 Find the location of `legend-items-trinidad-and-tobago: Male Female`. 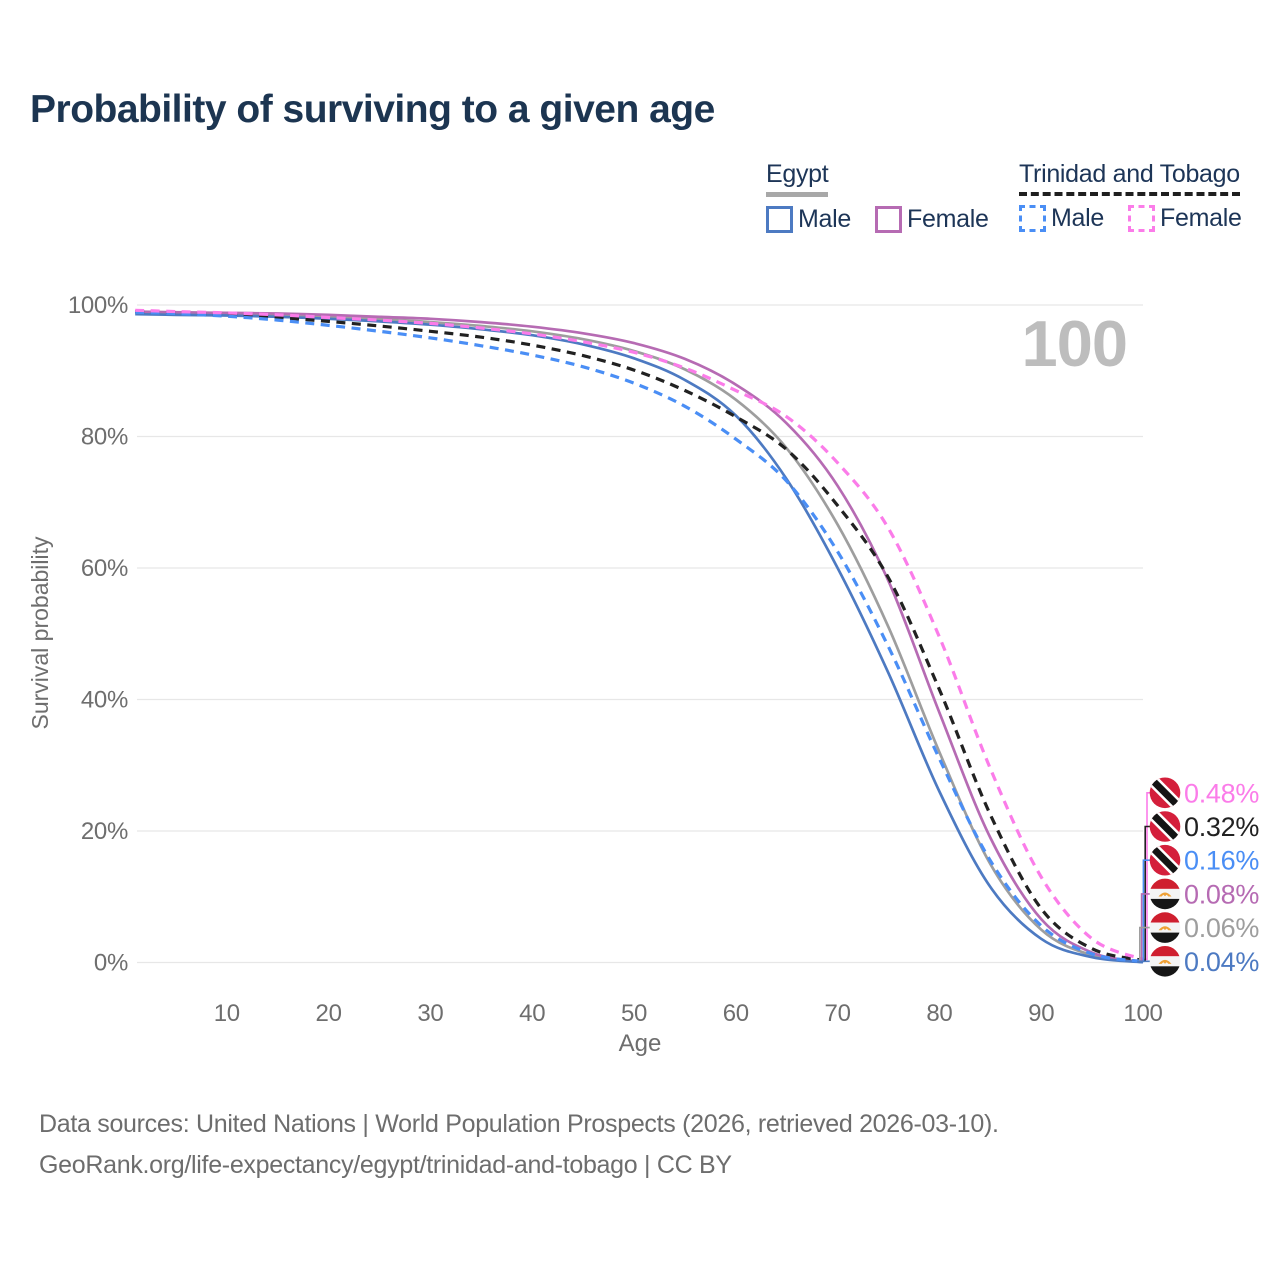

legend-items-trinidad-and-tobago: Male Female is located at coordinates (1142, 218).